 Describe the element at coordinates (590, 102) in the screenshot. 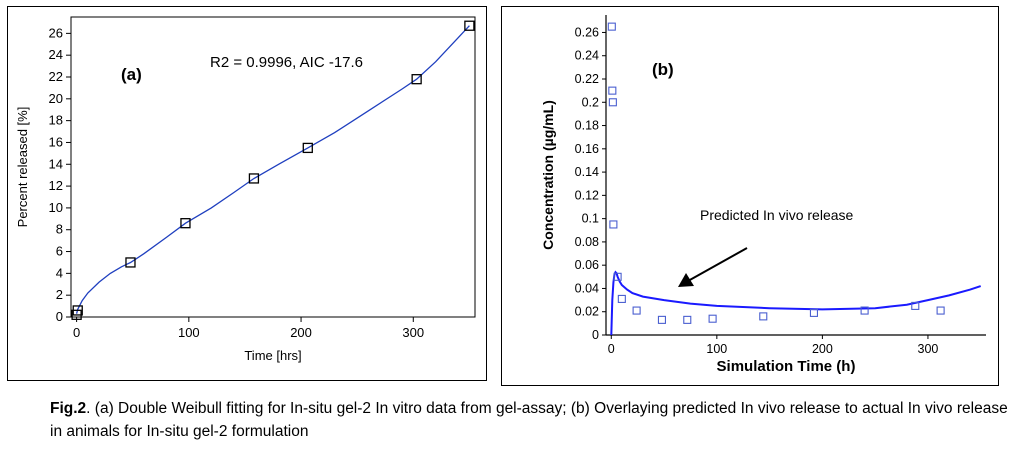

I see `y-tick-label: 0.2` at that location.